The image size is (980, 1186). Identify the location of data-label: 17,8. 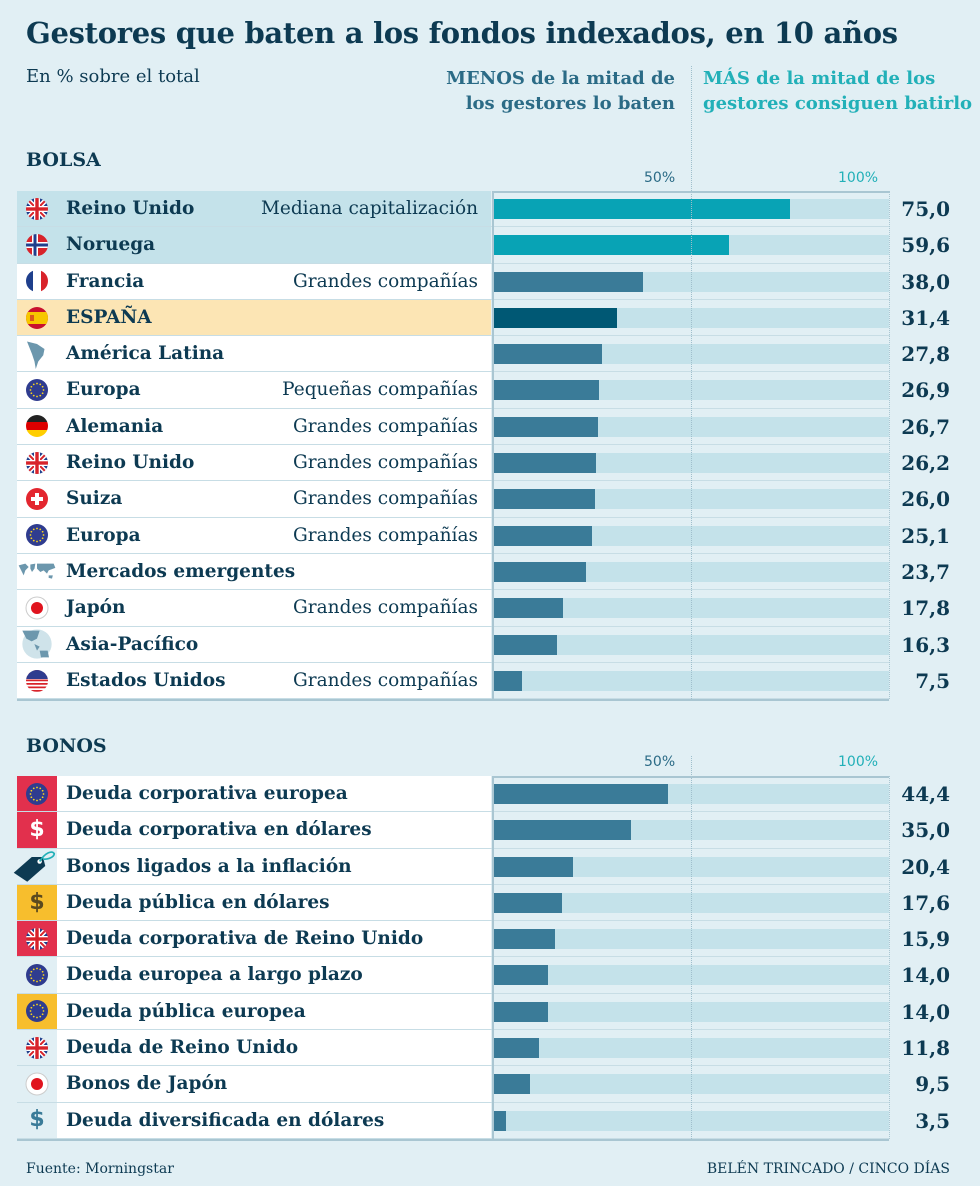
(925, 608).